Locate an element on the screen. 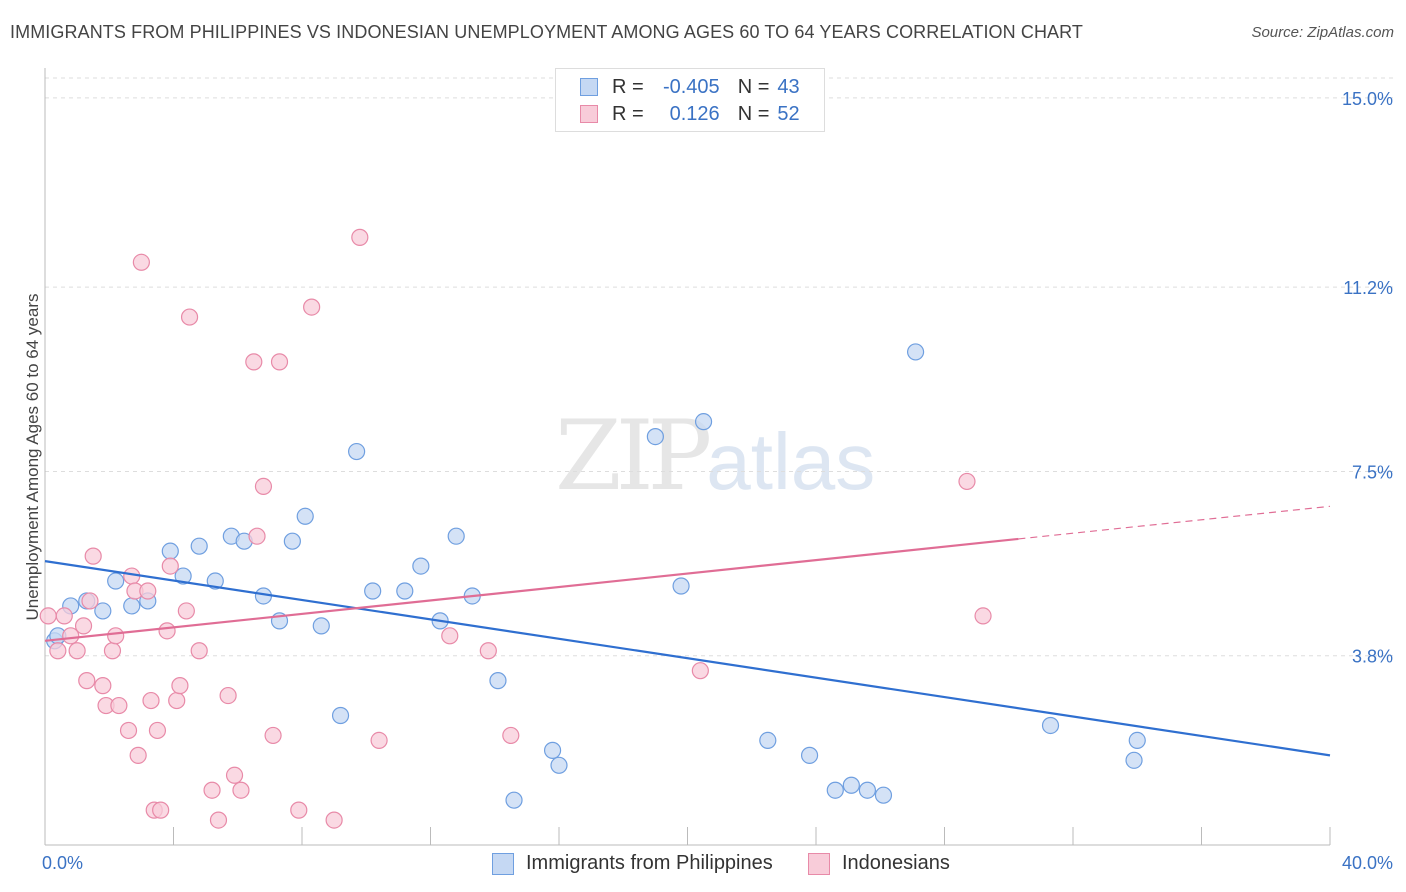  legend-r-value: -0.405 is located at coordinates (691, 86).